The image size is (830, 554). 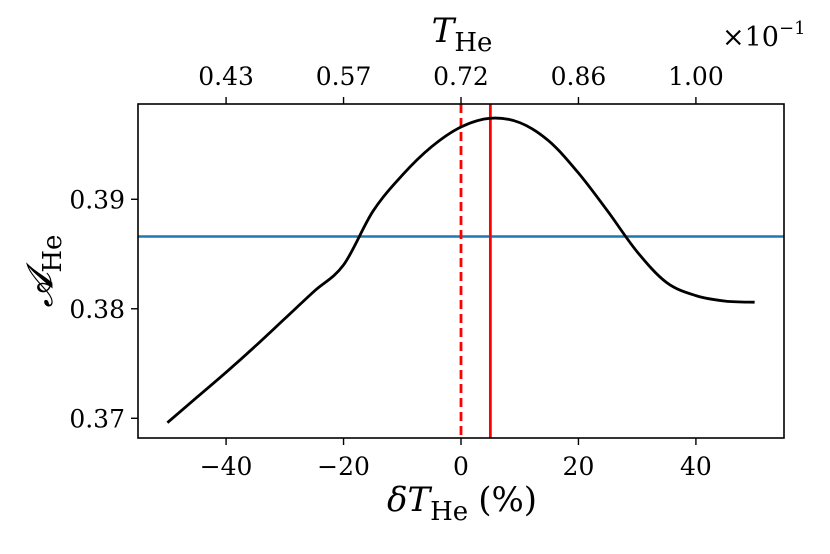 What do you see at coordinates (461, 466) in the screenshot?
I see `x-tick-label: 0` at bounding box center [461, 466].